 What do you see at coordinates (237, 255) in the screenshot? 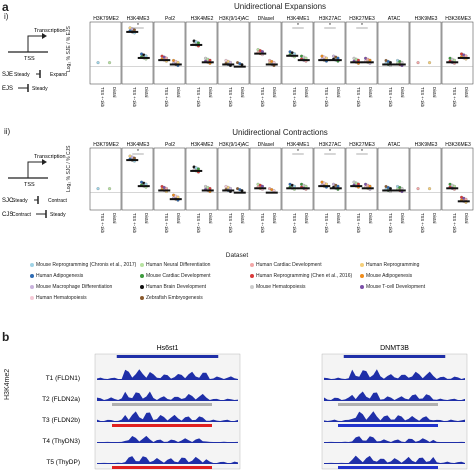
I see `legend-title: Dataset` at bounding box center [237, 255].